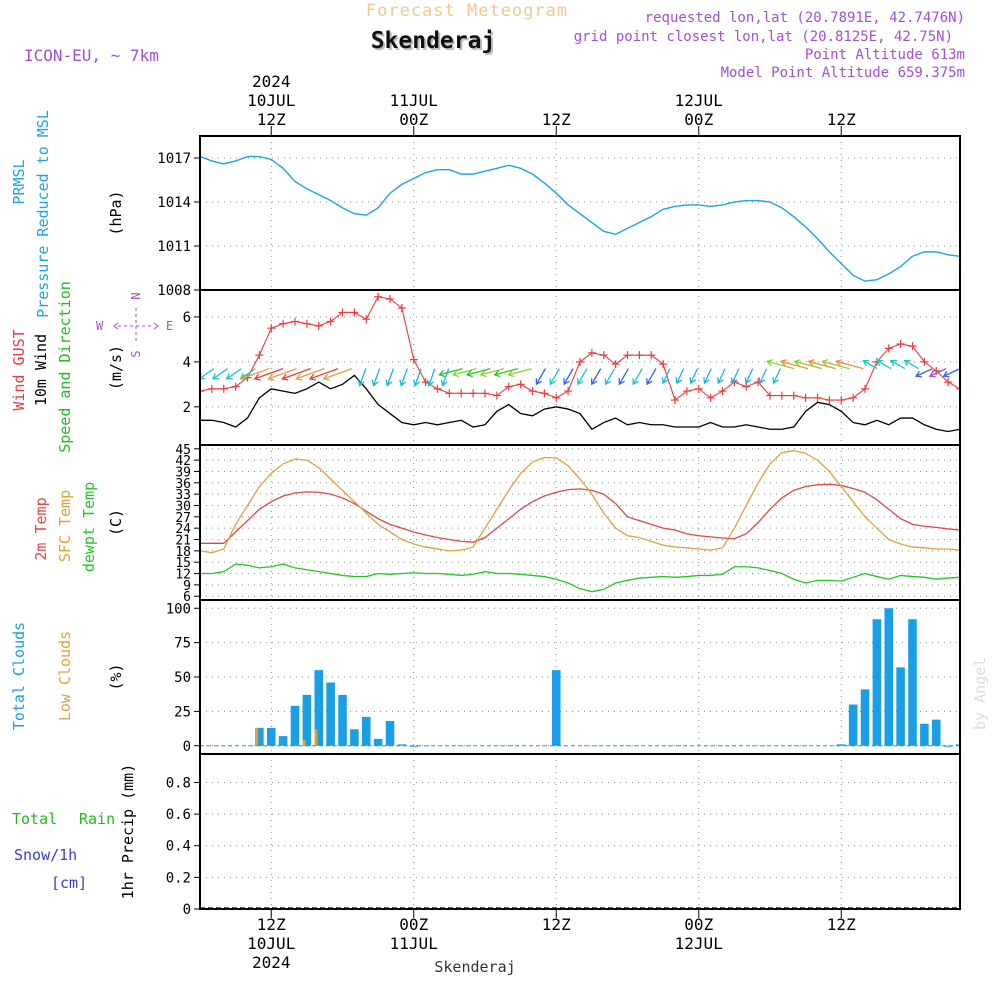 The width and height of the screenshot is (1000, 1000). I want to click on grid-wind, so click(580, 367).